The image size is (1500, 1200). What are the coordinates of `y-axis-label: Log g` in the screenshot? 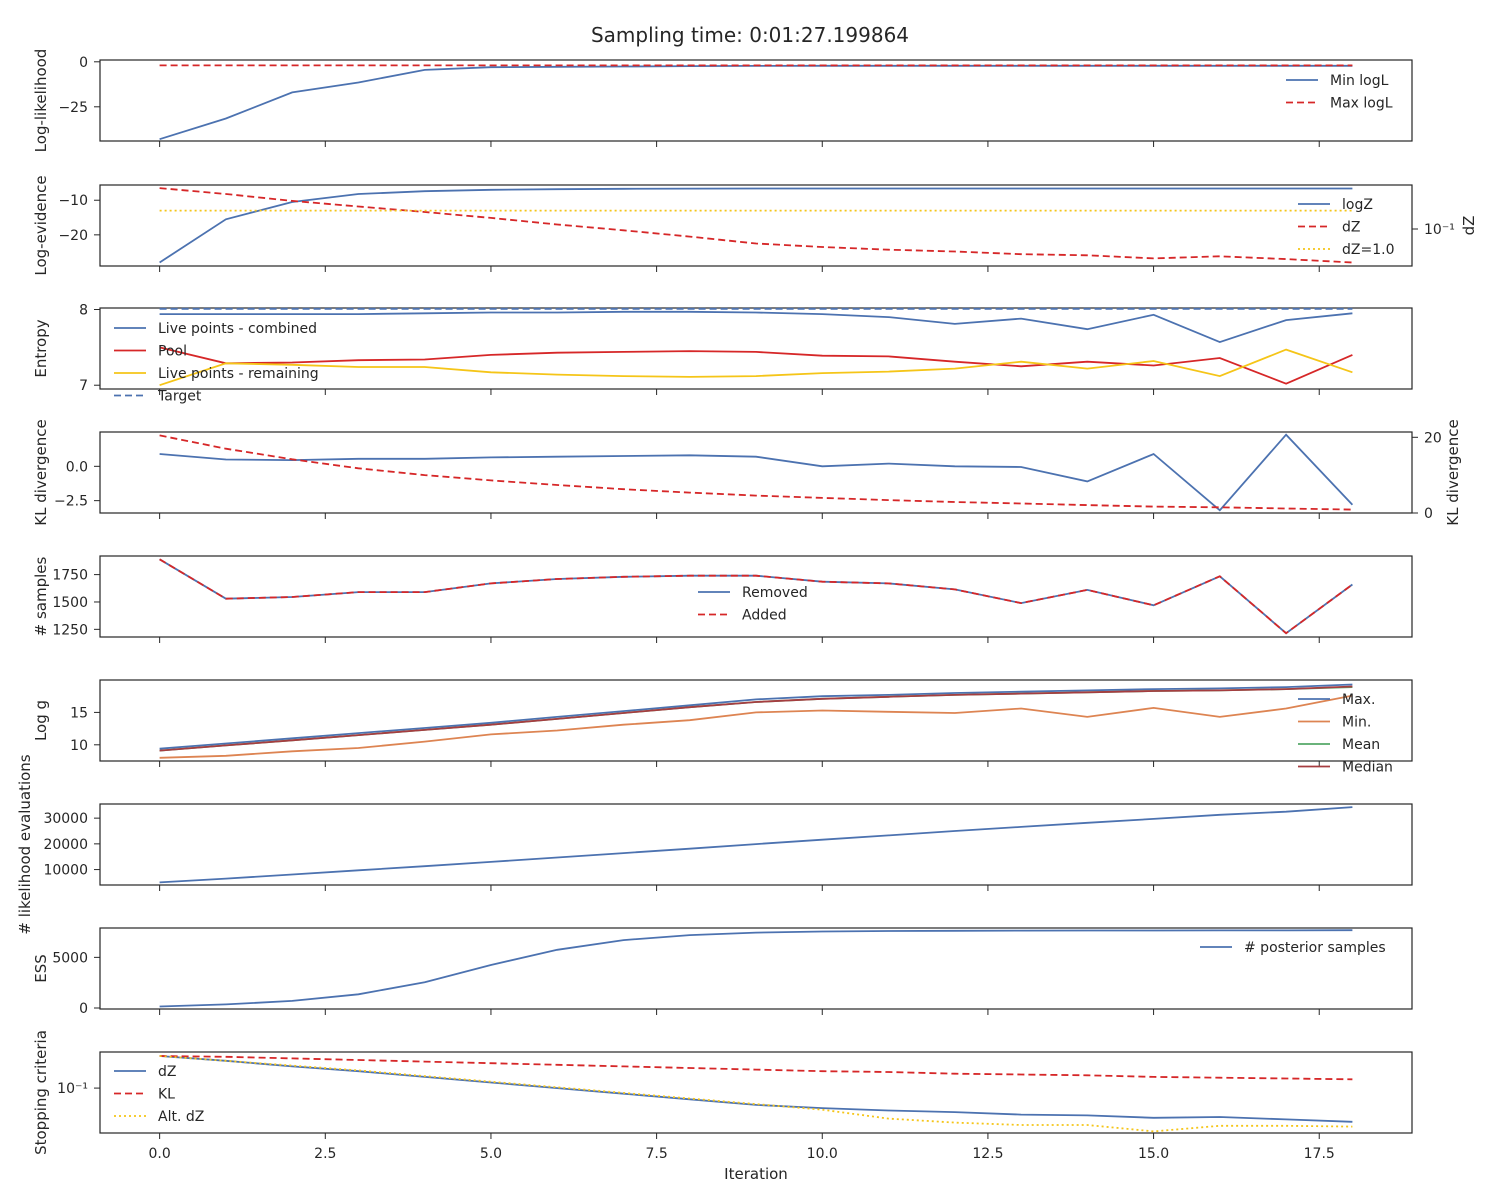 It's located at (41, 720).